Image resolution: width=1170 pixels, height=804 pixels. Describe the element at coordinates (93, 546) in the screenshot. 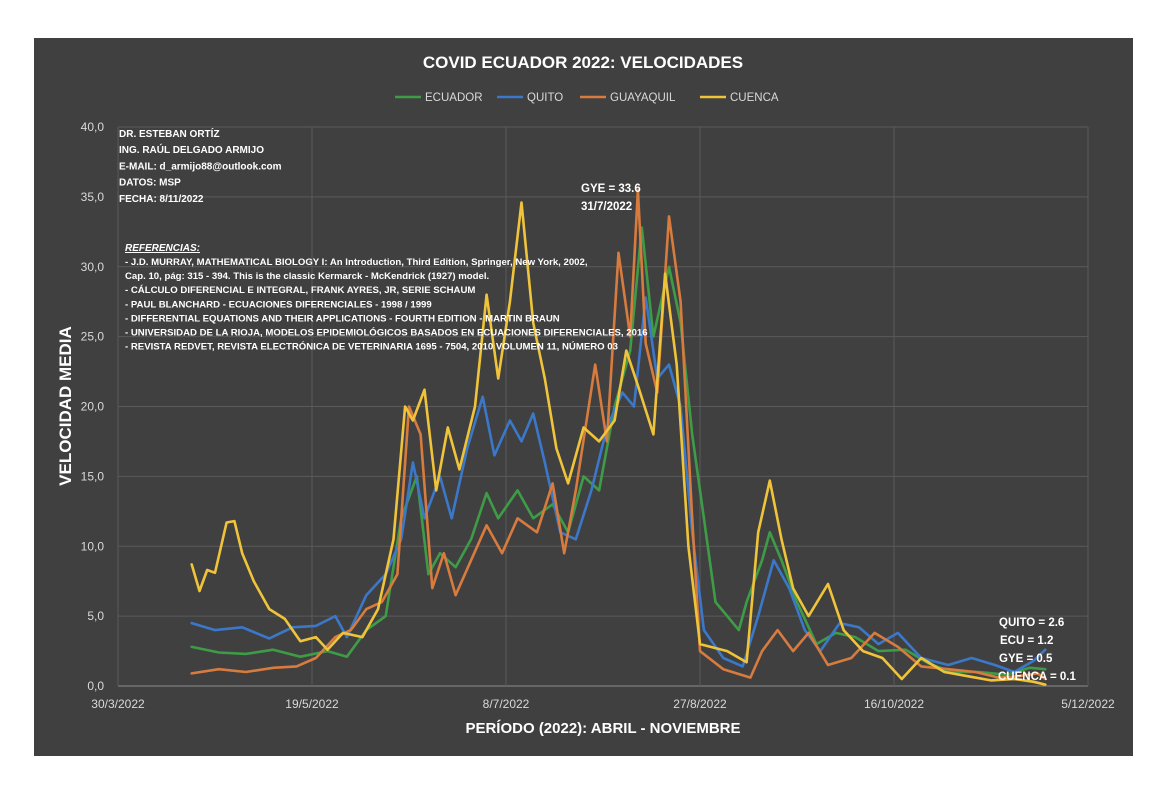

I see `y-tick-label: 10,0` at that location.